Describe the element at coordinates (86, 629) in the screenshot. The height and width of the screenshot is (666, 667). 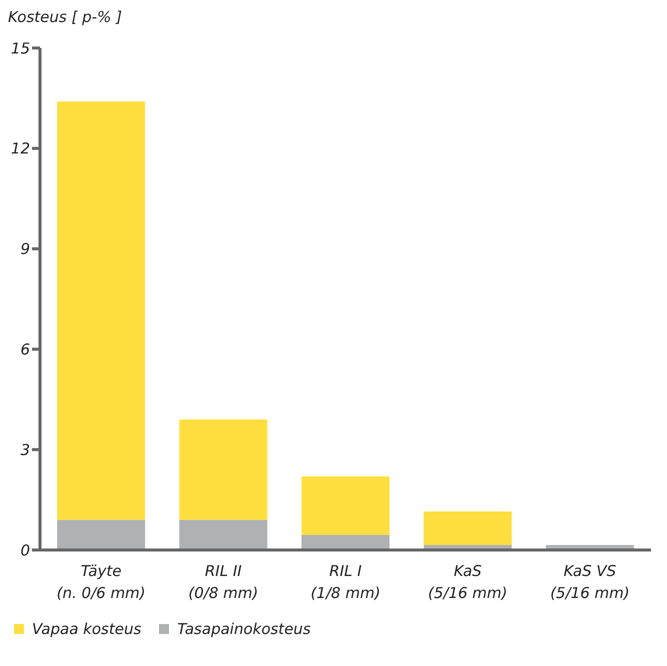
I see `legend-label: Vapaa kosteus` at that location.